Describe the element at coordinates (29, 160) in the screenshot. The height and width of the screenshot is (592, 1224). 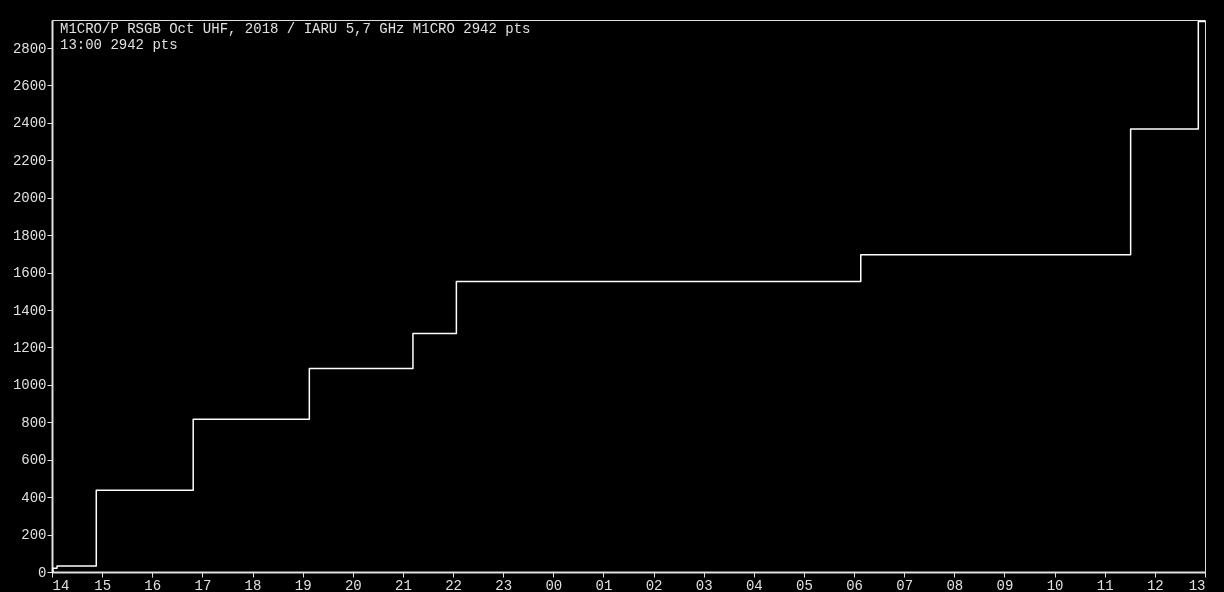
I see `y-tick-label: 2200` at that location.